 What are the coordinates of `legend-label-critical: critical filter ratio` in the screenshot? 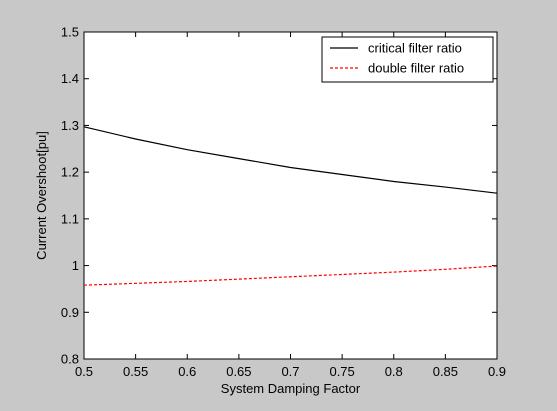 It's located at (415, 48).